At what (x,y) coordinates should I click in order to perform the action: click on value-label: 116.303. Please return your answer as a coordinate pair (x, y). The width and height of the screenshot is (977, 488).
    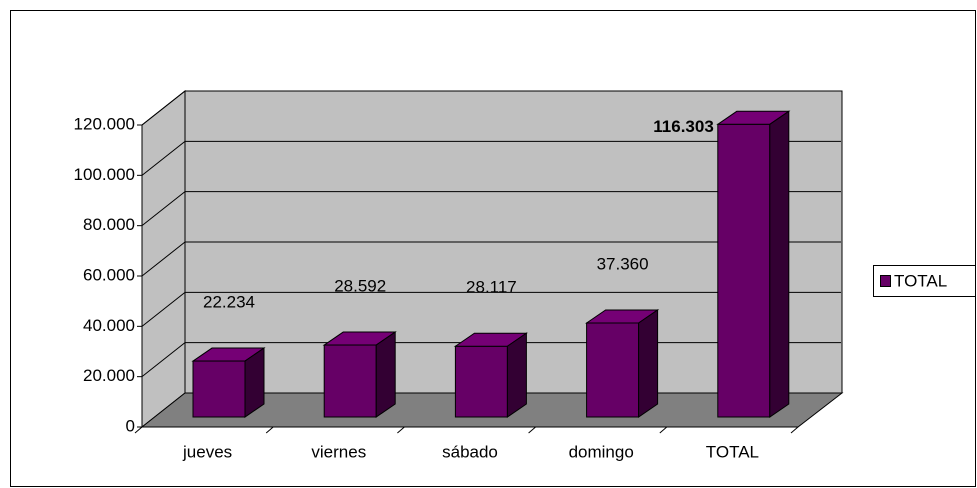
    Looking at the image, I should click on (683, 126).